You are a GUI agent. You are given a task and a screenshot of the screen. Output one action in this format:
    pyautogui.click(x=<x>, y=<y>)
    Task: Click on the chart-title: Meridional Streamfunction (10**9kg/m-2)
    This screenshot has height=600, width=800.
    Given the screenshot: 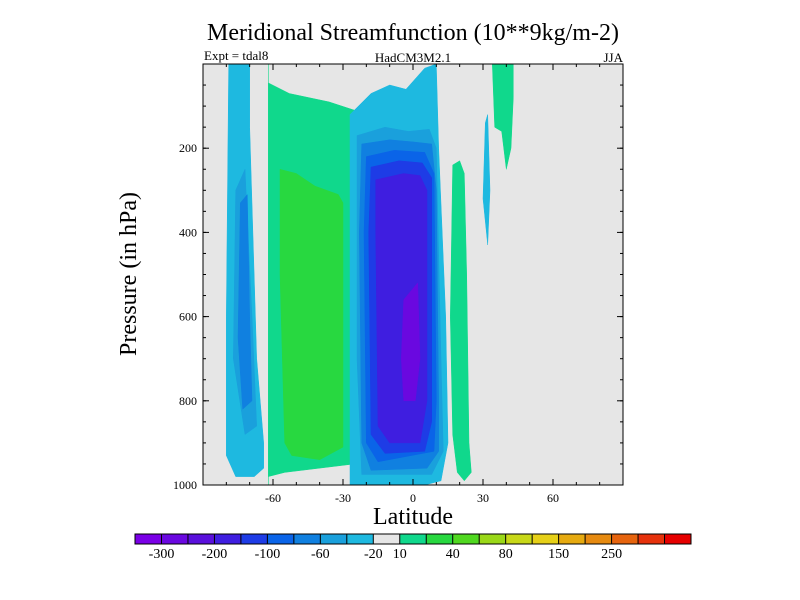 What is the action you would take?
    pyautogui.click(x=413, y=33)
    